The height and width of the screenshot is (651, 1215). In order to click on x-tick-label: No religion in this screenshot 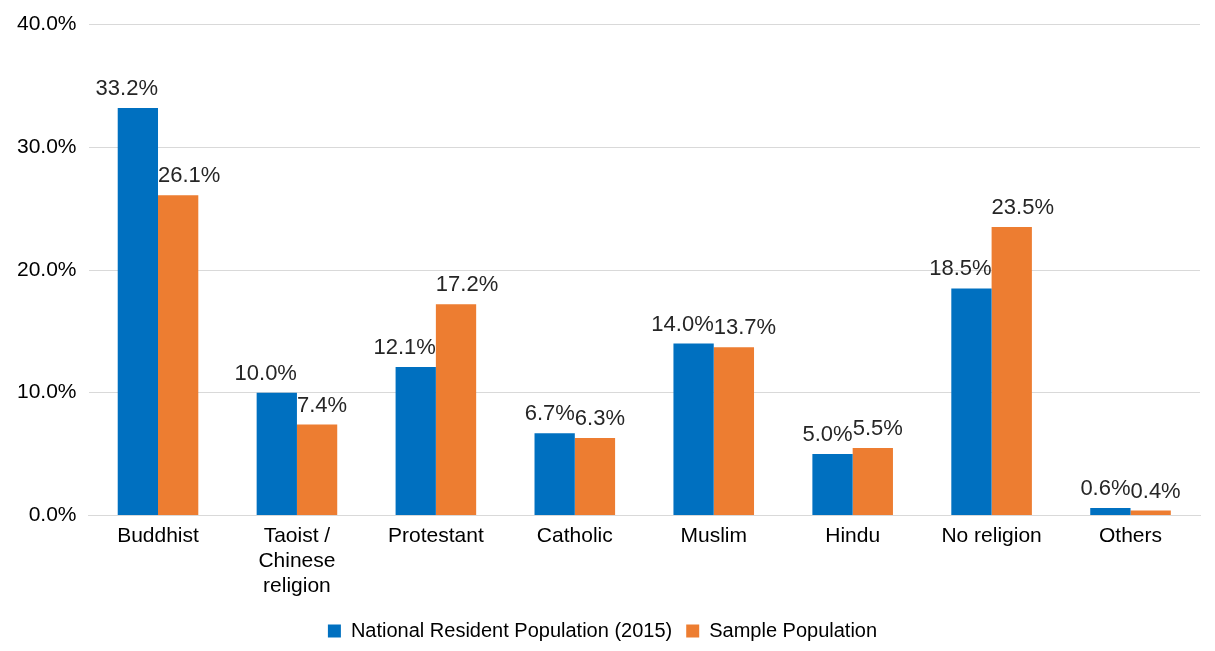, I will do `click(991, 534)`.